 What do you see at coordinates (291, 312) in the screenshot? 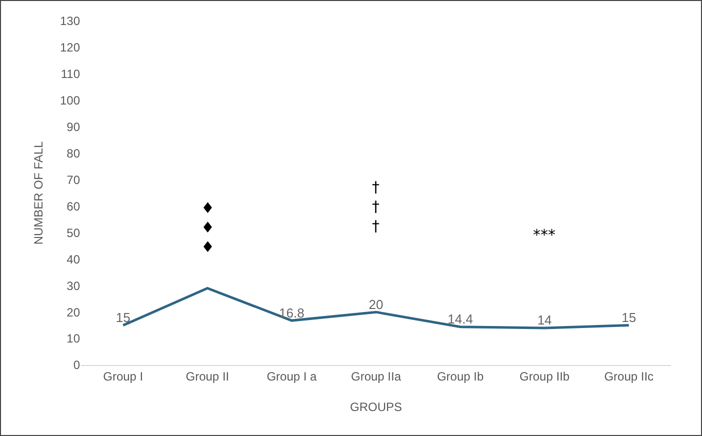
I see `data-label: 16.8` at bounding box center [291, 312].